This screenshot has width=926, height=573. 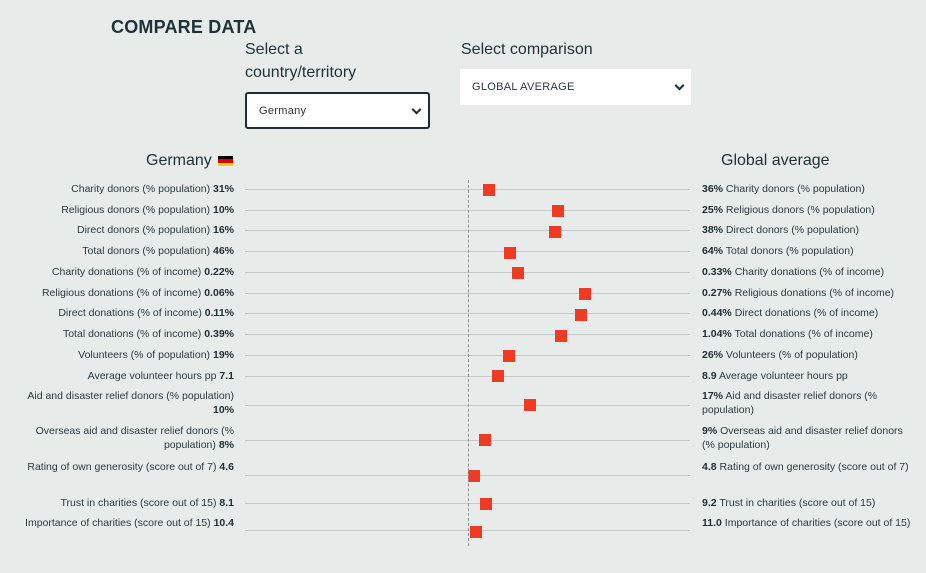 I want to click on global-metric-label: 25% Religious donors (% population), so click(x=807, y=210).